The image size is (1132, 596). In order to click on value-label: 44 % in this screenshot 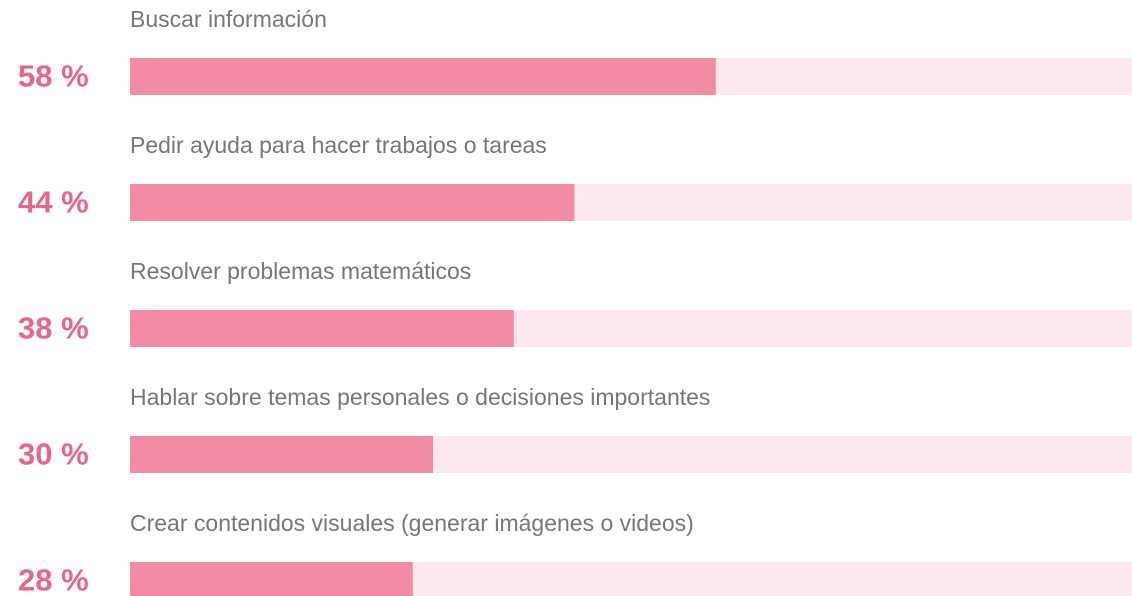, I will do `click(53, 202)`.